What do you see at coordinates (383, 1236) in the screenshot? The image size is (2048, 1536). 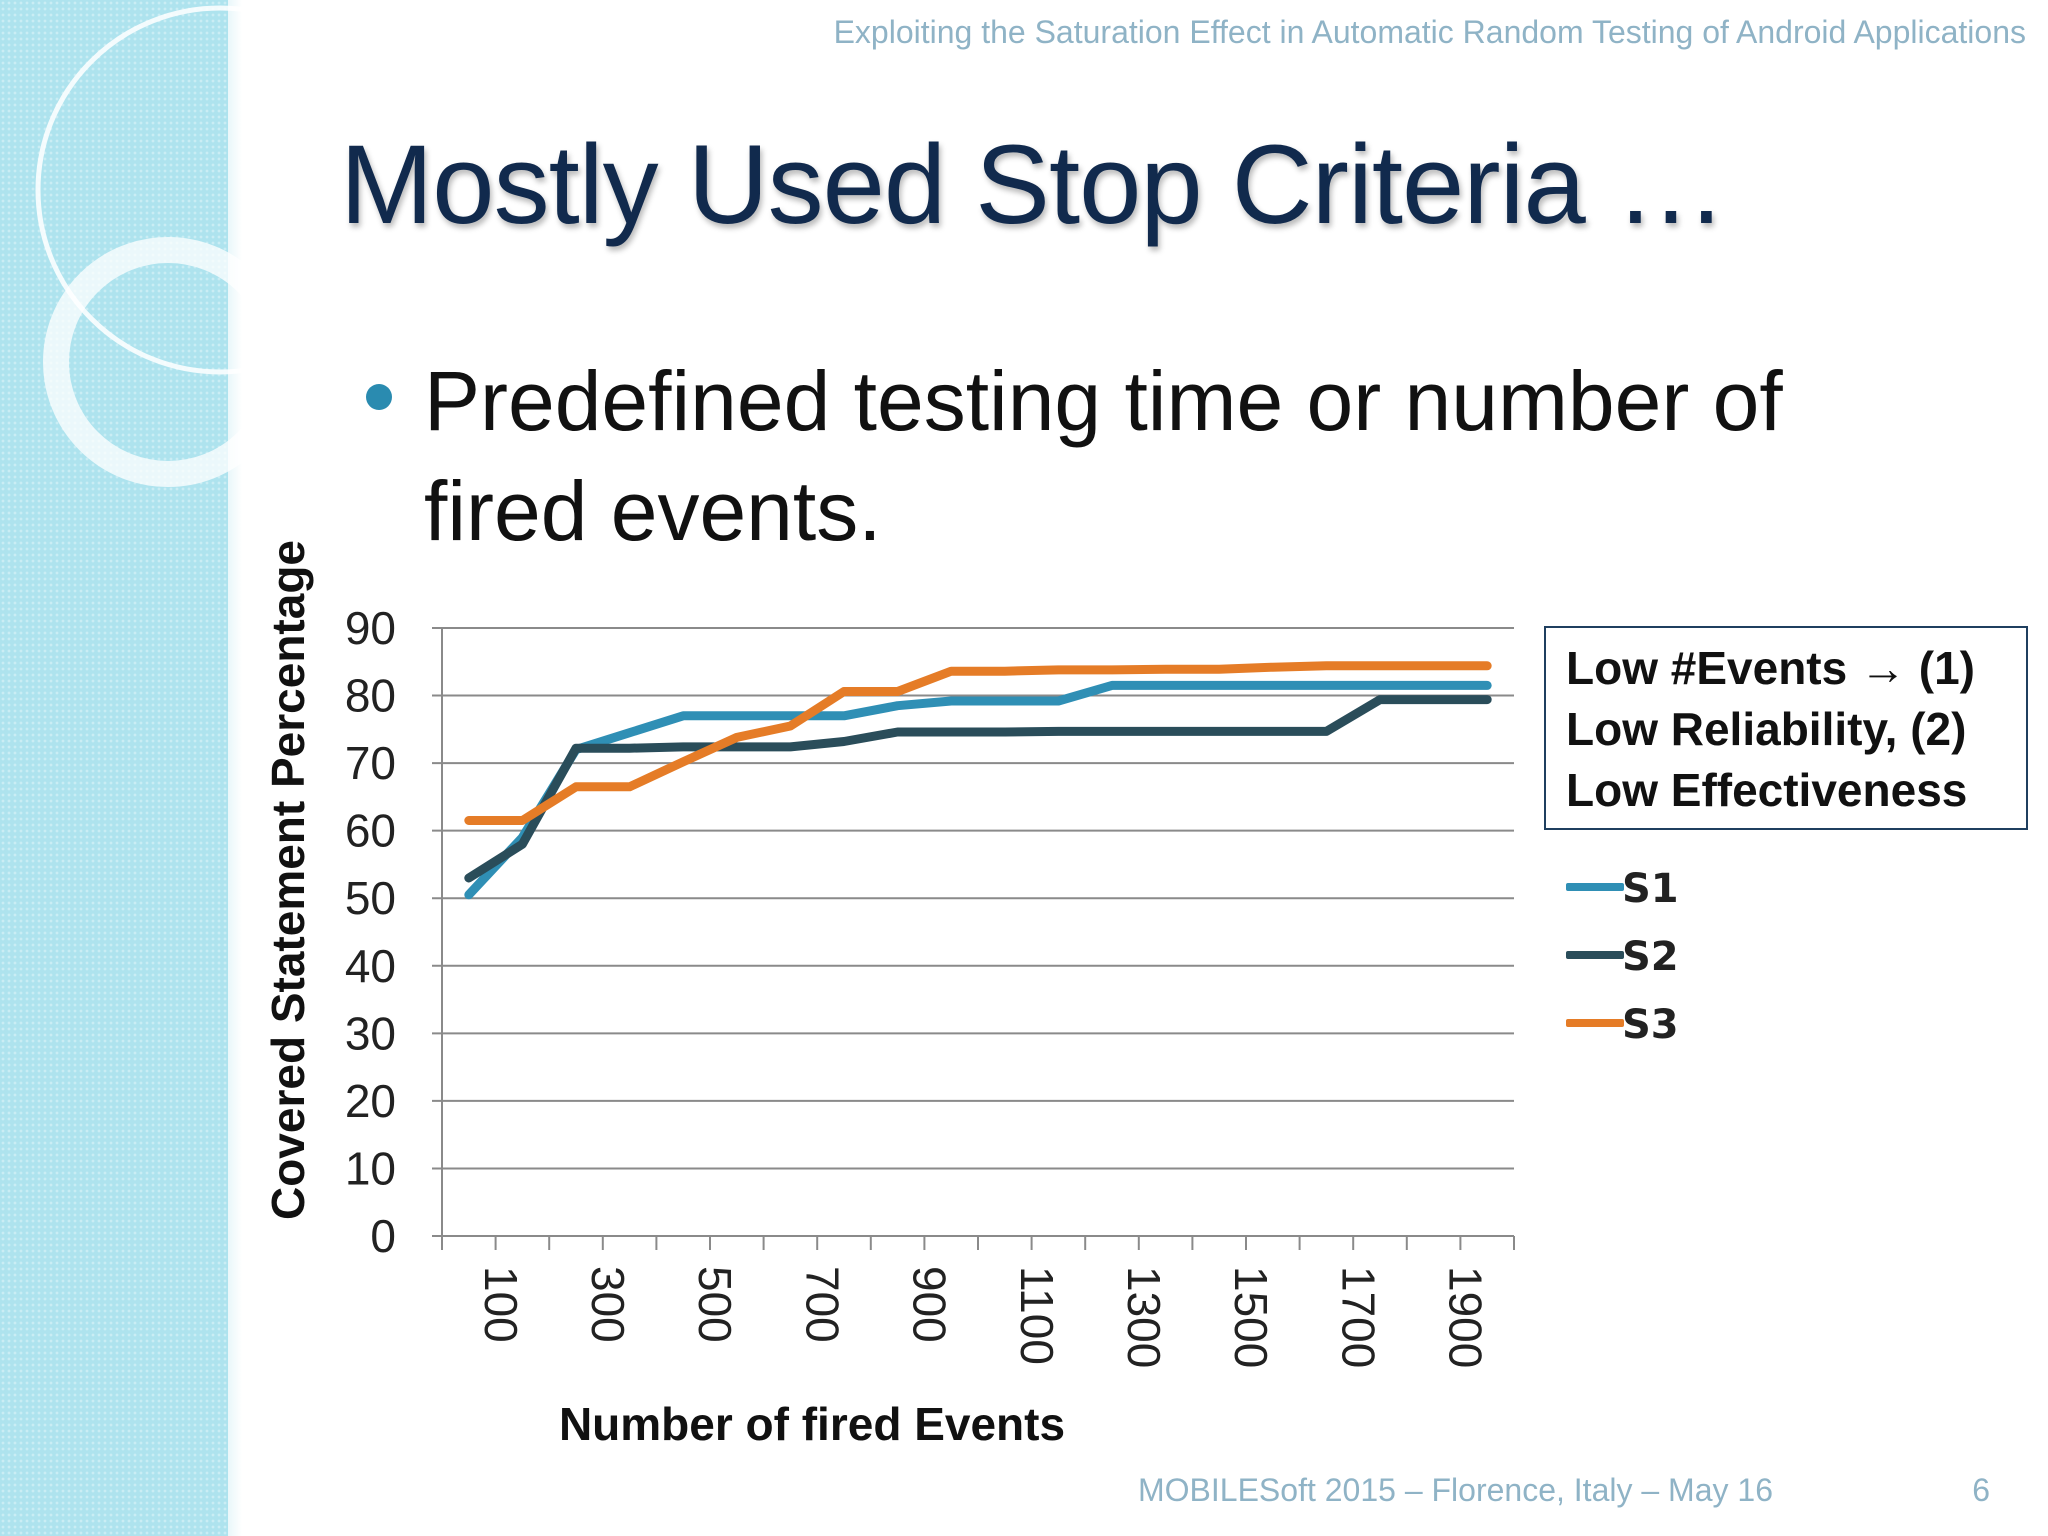 I see `y-tick-label-0: 0` at bounding box center [383, 1236].